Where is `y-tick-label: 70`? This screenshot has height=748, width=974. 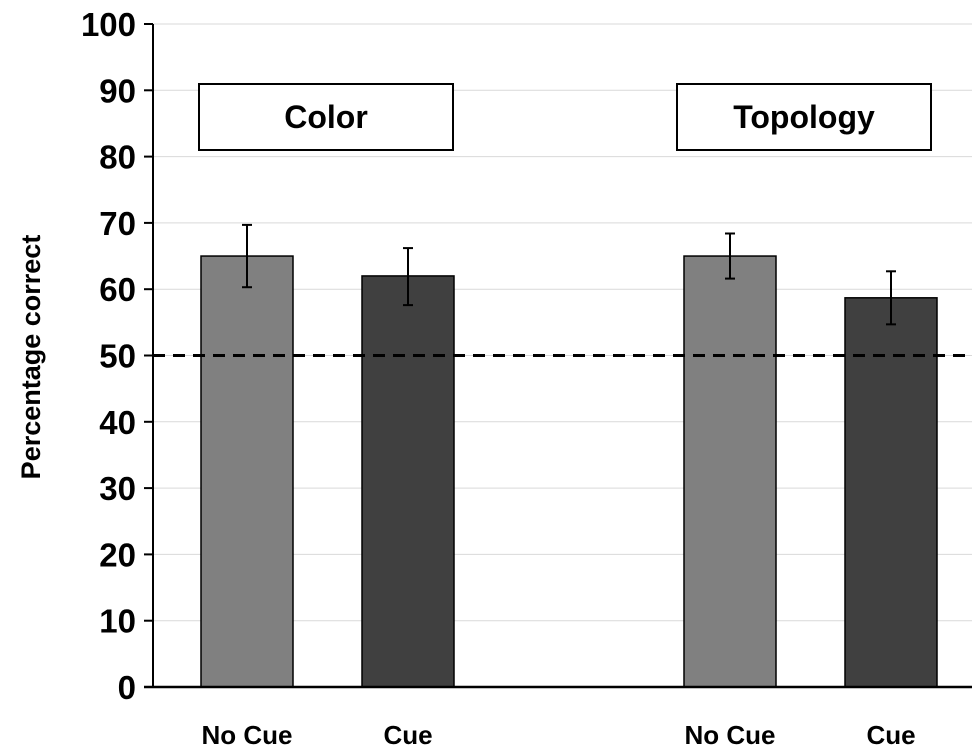 y-tick-label: 70 is located at coordinates (117, 223).